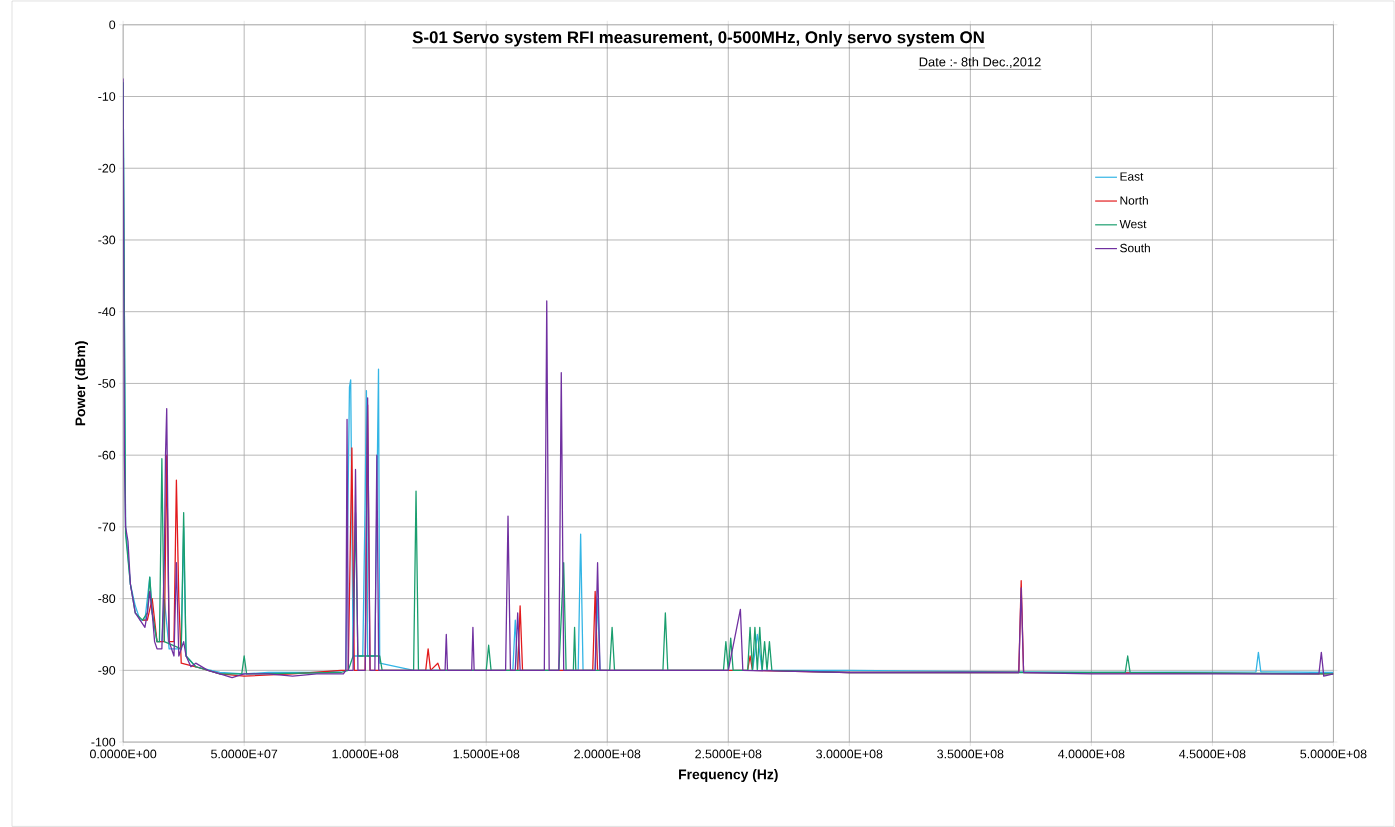 This screenshot has height=827, width=1395. I want to click on y-axis-title: Power (dBm), so click(81, 383).